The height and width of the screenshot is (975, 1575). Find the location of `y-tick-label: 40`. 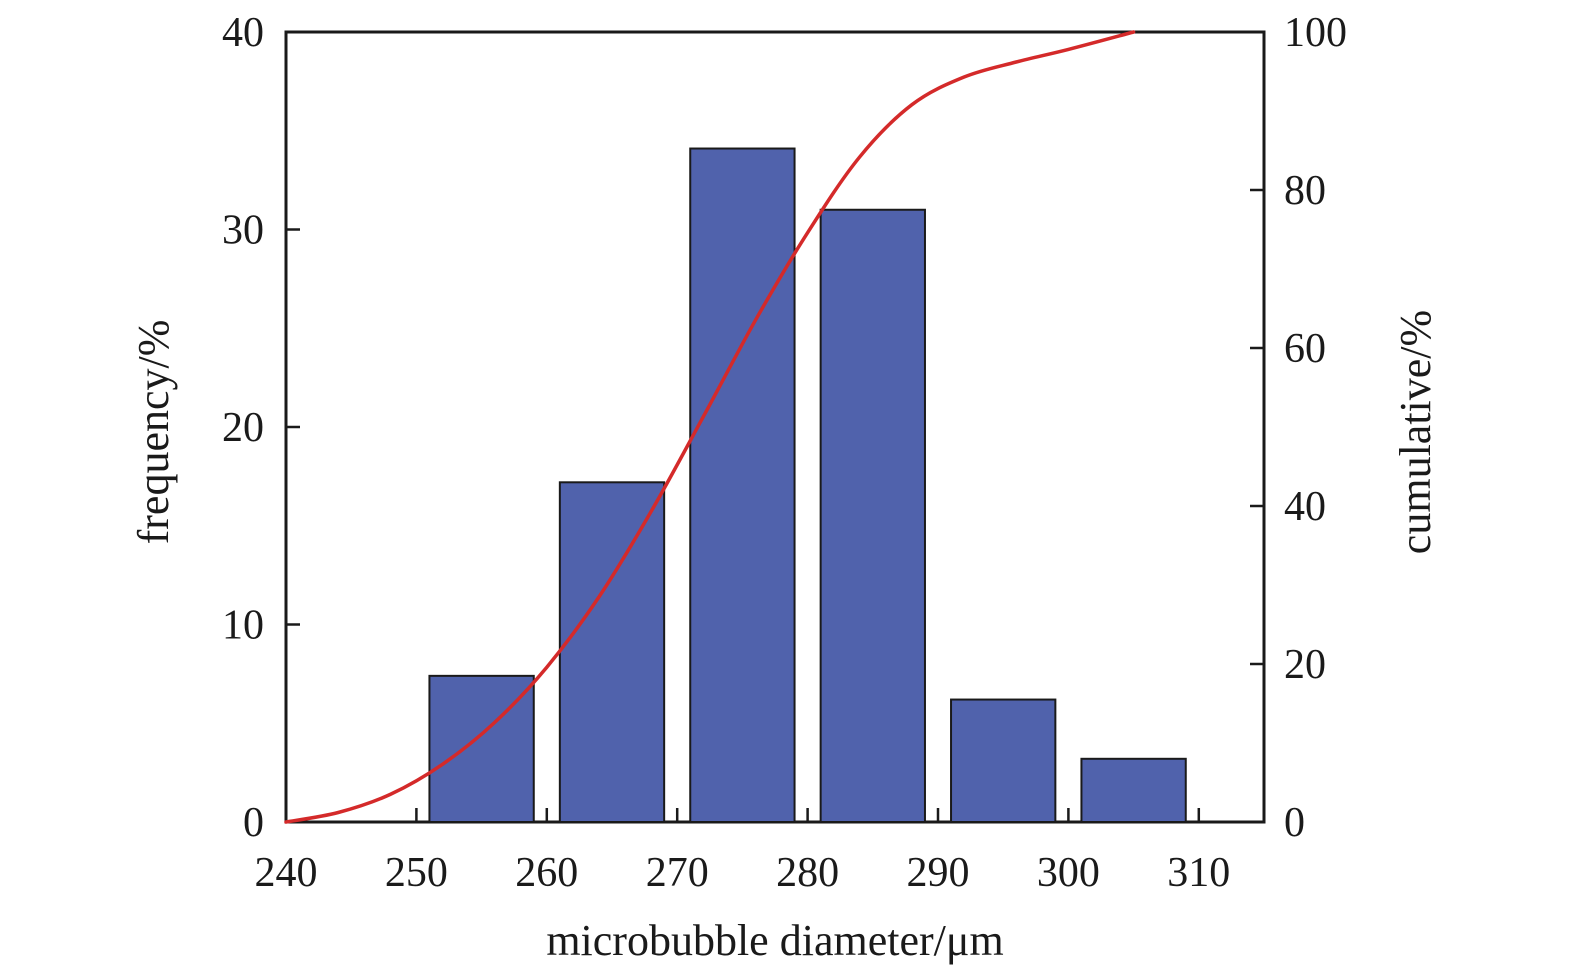

y-tick-label: 40 is located at coordinates (243, 33).